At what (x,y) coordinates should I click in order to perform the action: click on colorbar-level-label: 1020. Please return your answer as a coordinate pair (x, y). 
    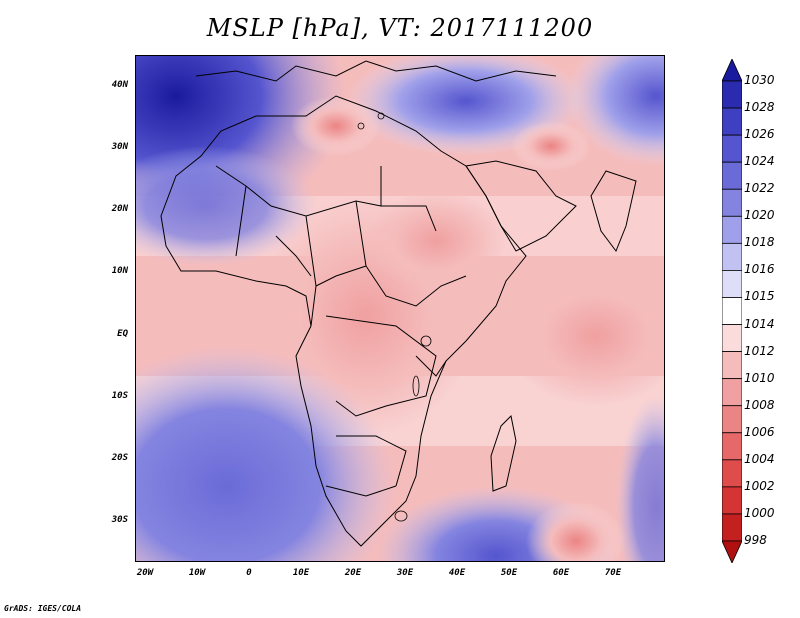
    Looking at the image, I should click on (759, 215).